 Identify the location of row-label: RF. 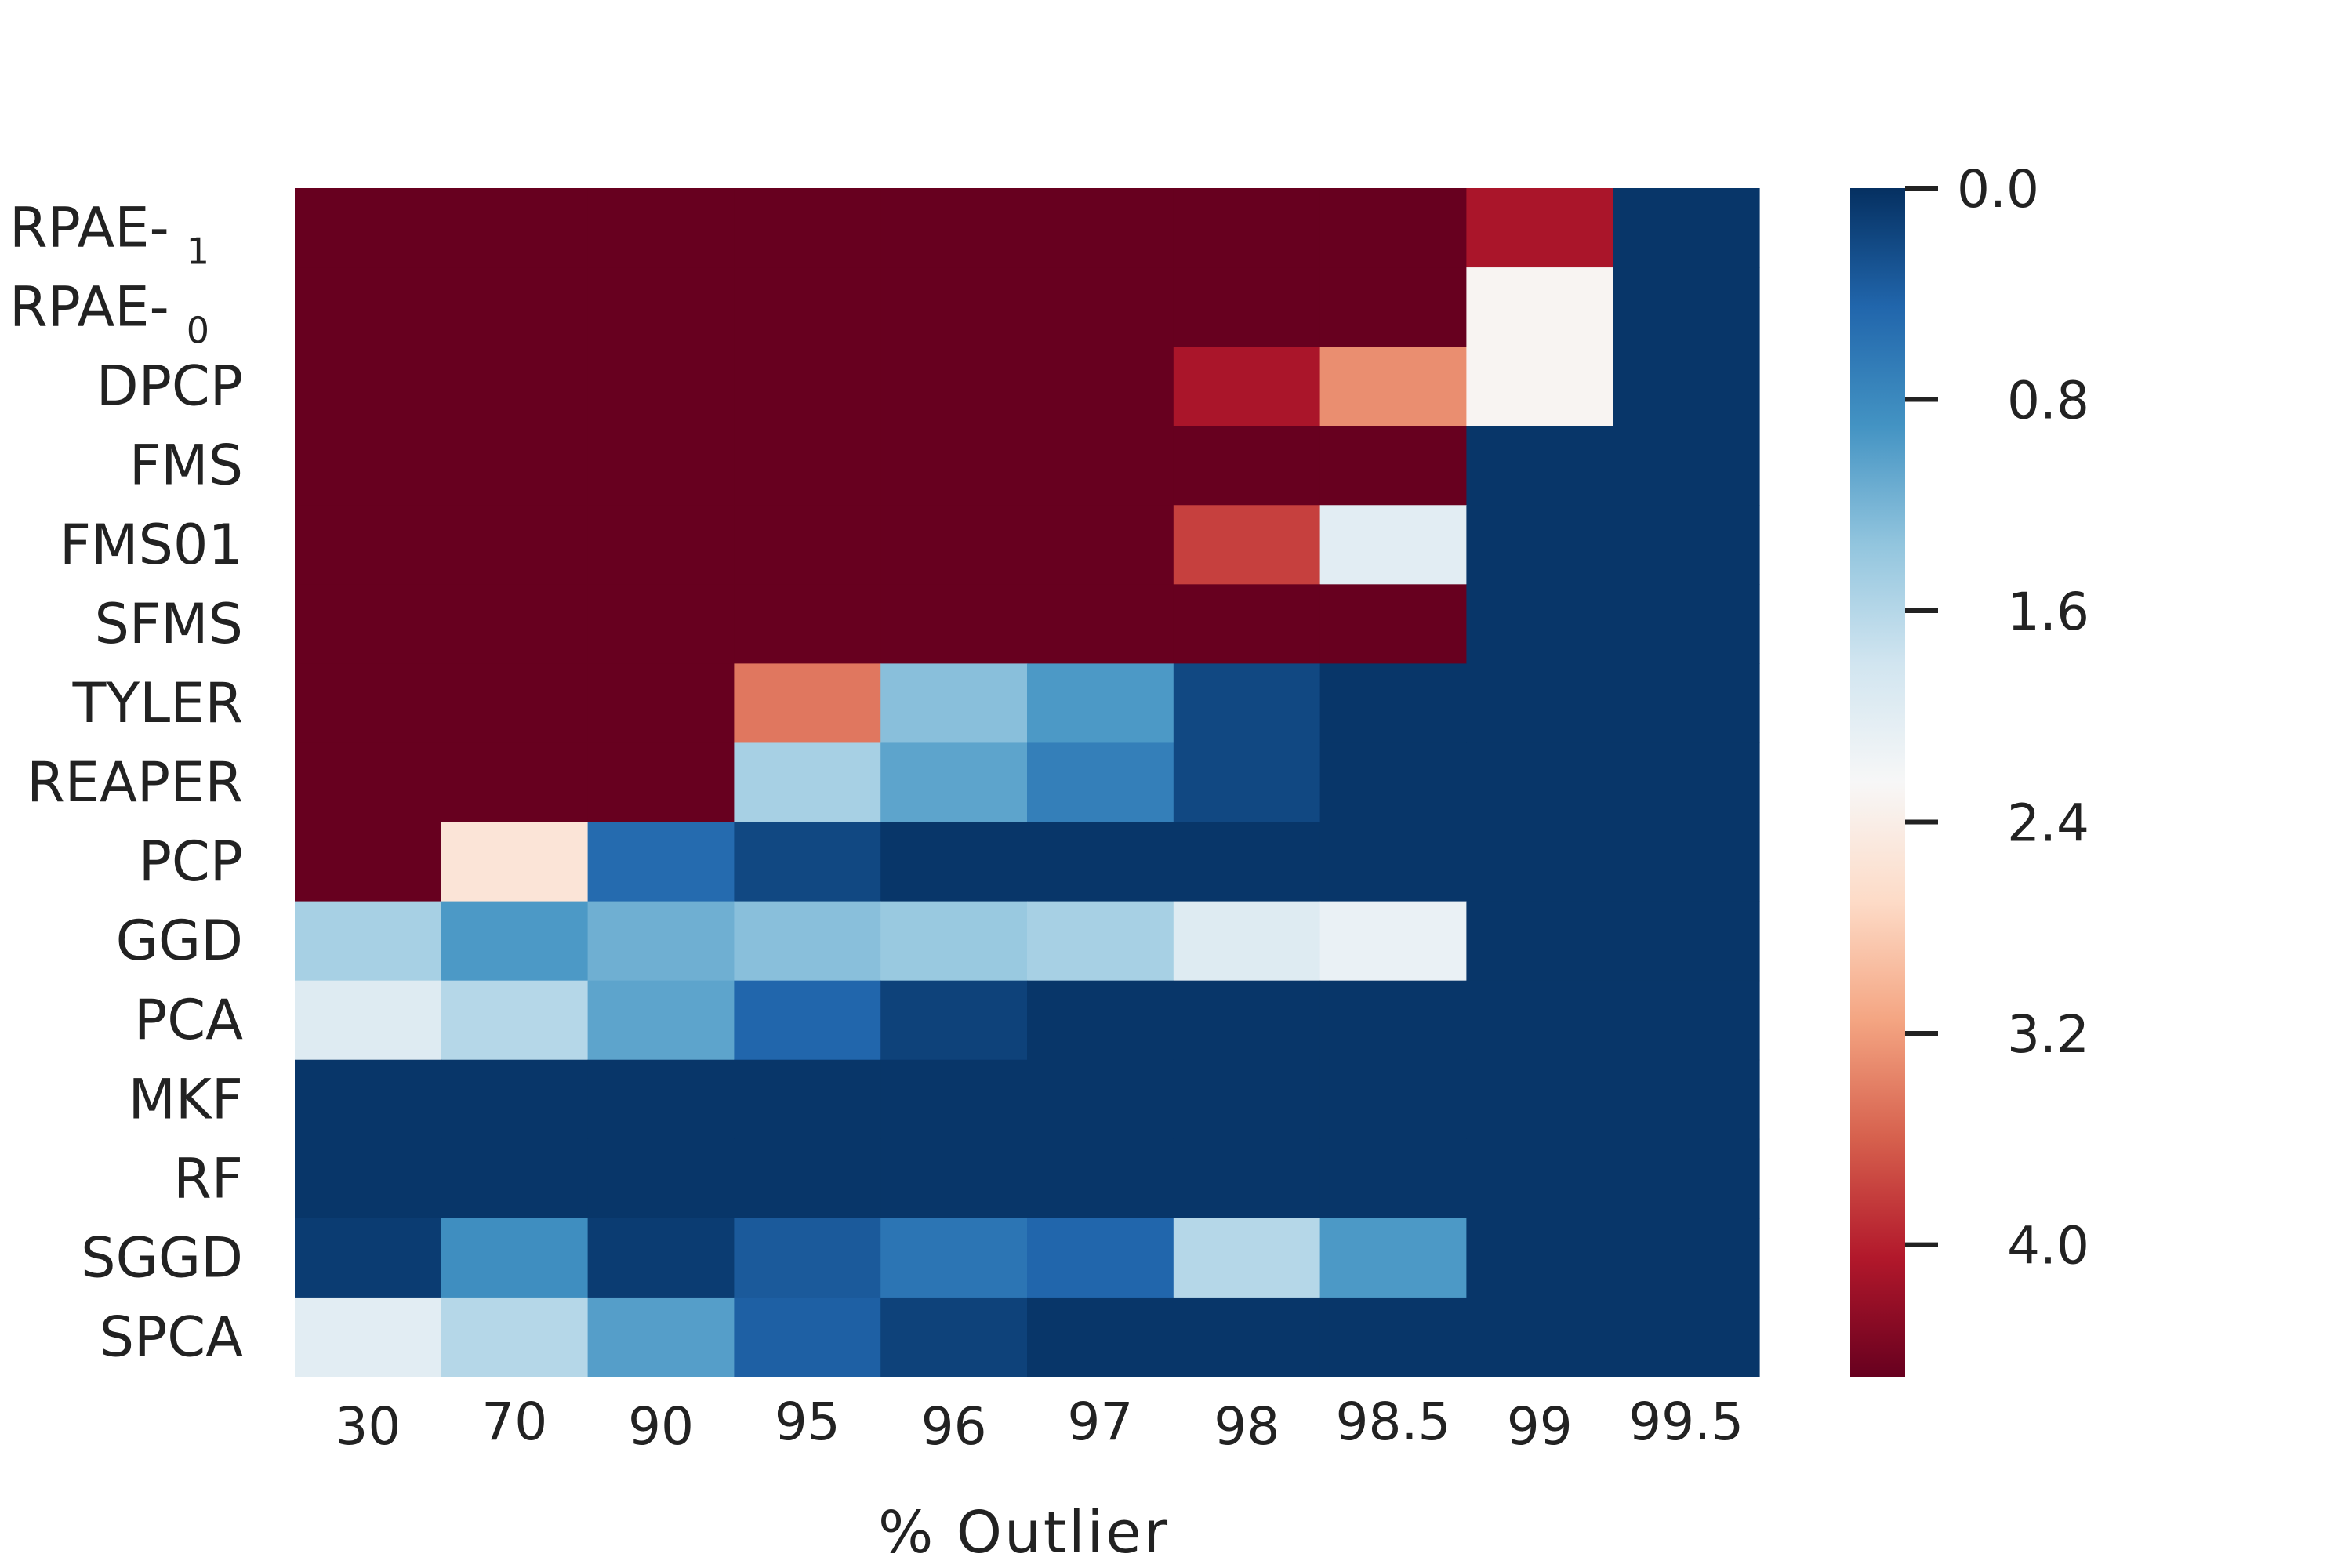
(208, 1178).